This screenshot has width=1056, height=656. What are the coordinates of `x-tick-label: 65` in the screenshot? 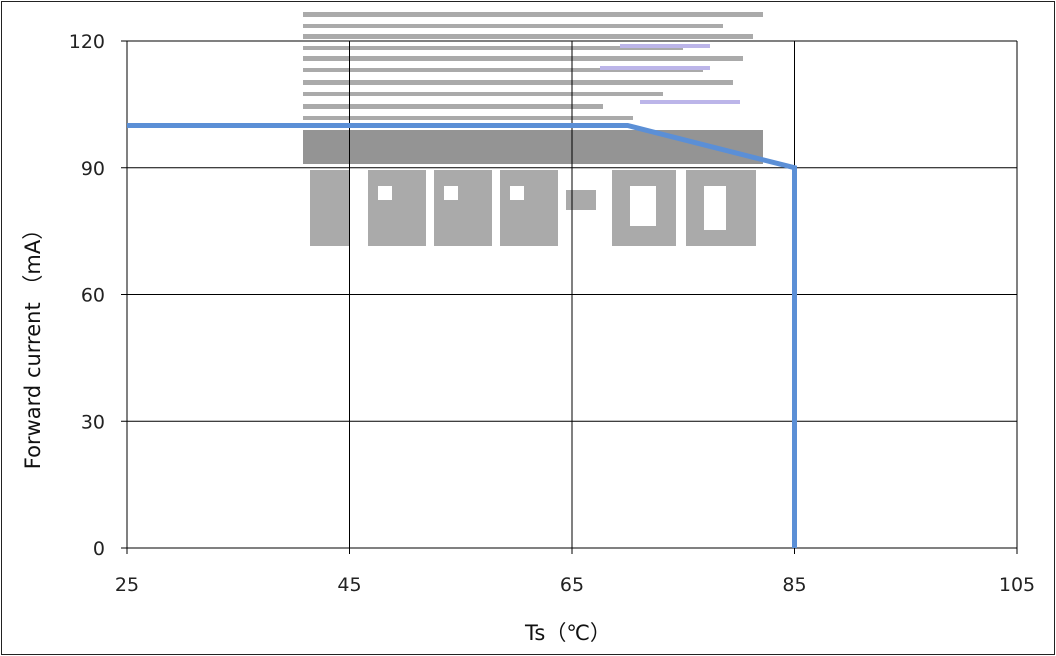 It's located at (572, 585).